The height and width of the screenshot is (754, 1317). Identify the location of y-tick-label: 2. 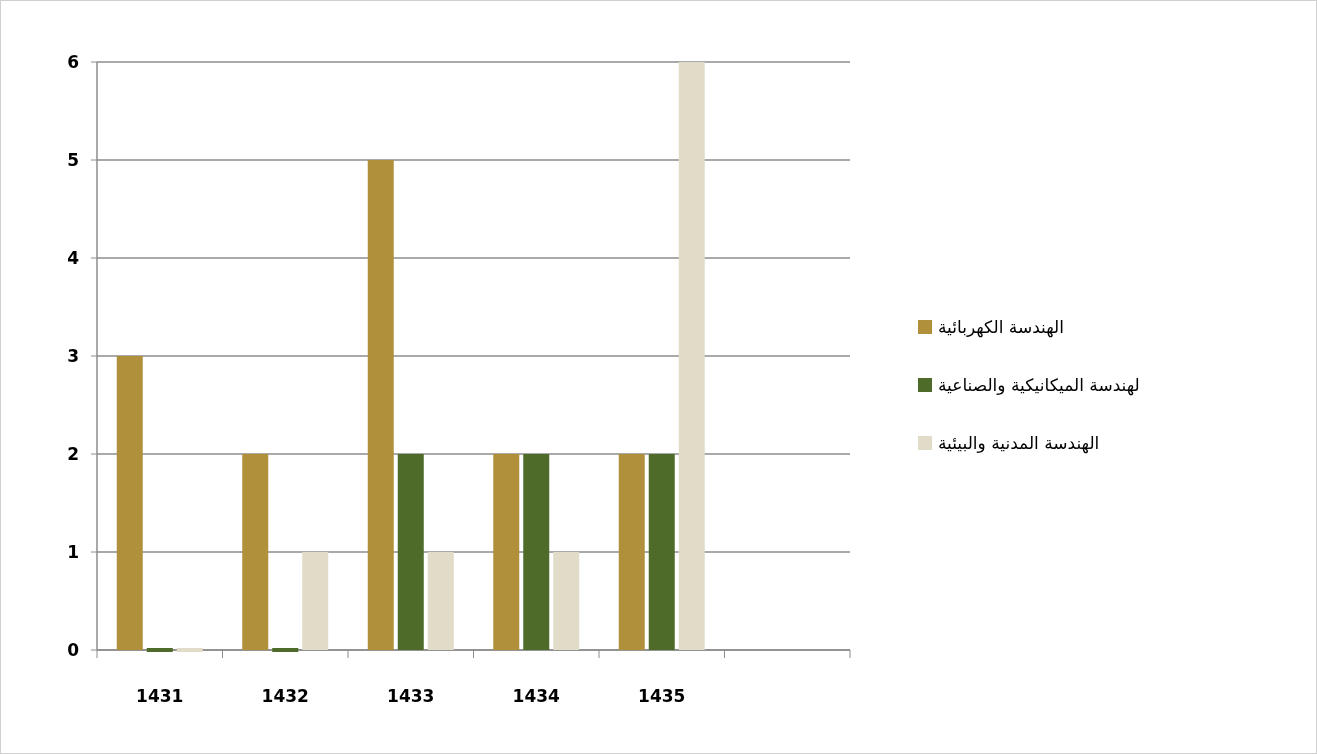
(73, 454).